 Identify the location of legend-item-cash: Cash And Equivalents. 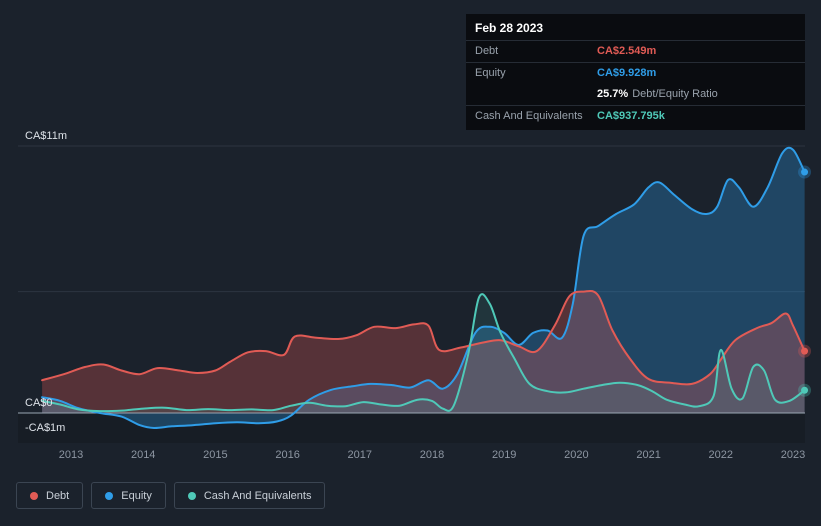
(249, 495).